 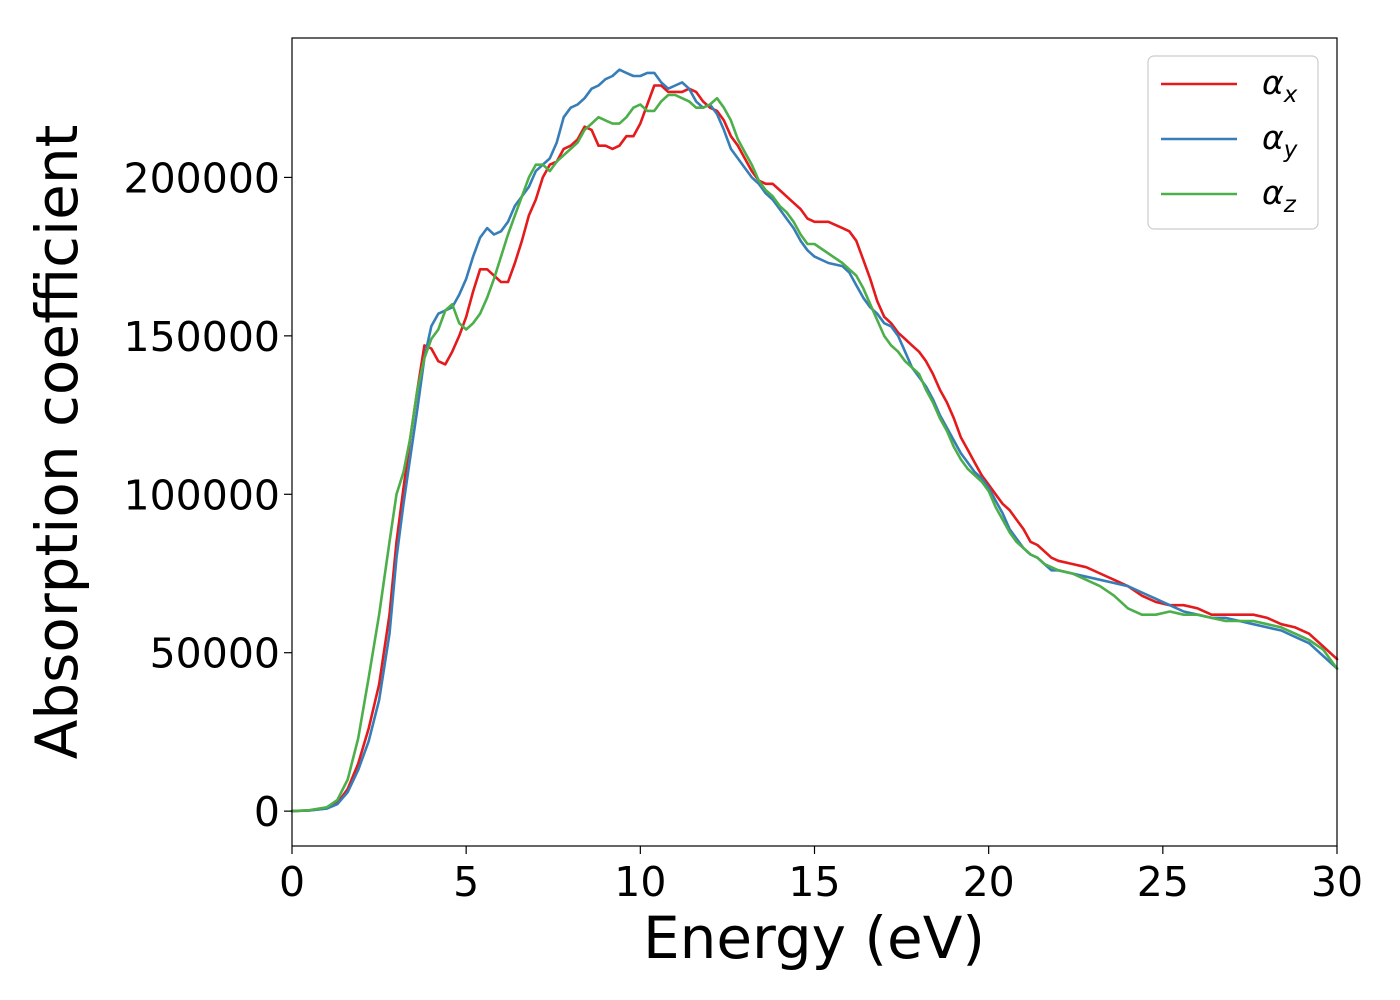 I want to click on y-tick-label: 0, so click(x=267, y=812).